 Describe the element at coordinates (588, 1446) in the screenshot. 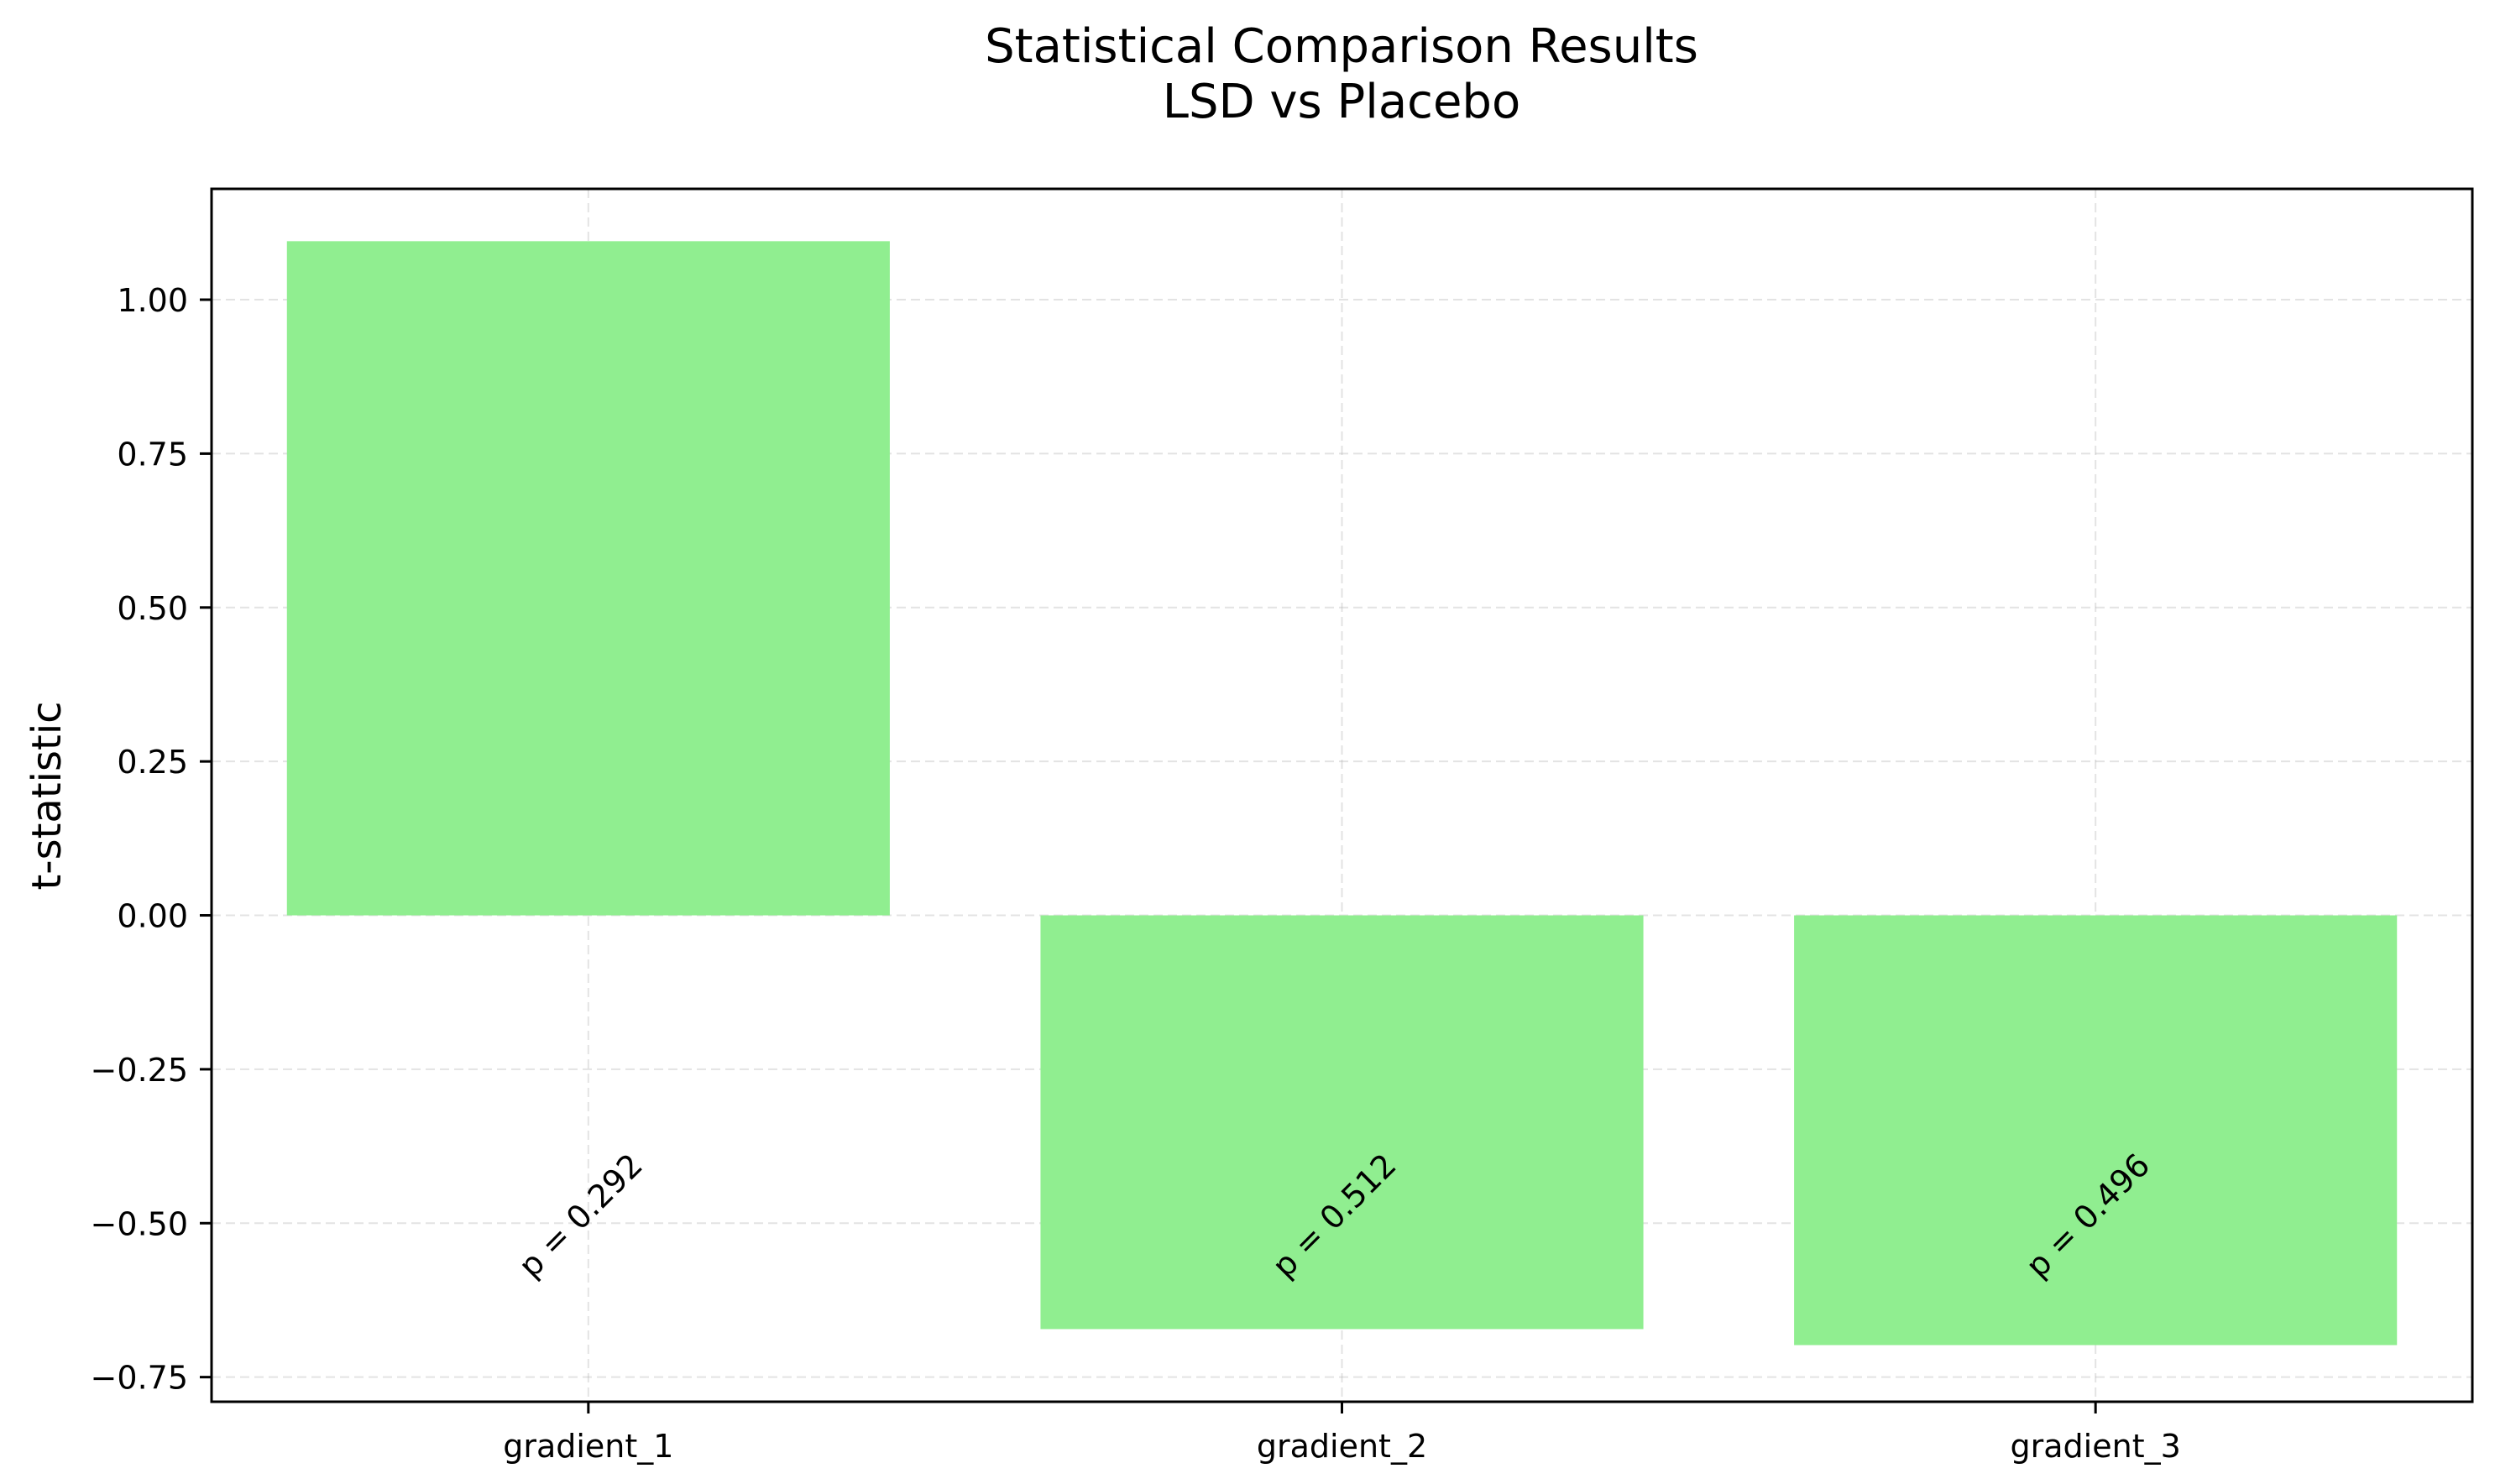

I see `x-tick-label: gradient_1` at that location.